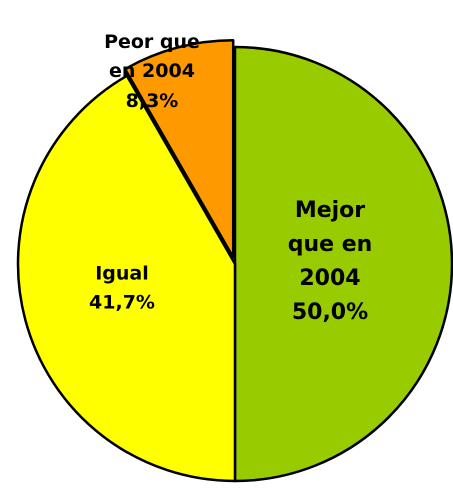 This screenshot has height=488, width=453. I want to click on slice-category: Peor que en 2004, so click(152, 56).